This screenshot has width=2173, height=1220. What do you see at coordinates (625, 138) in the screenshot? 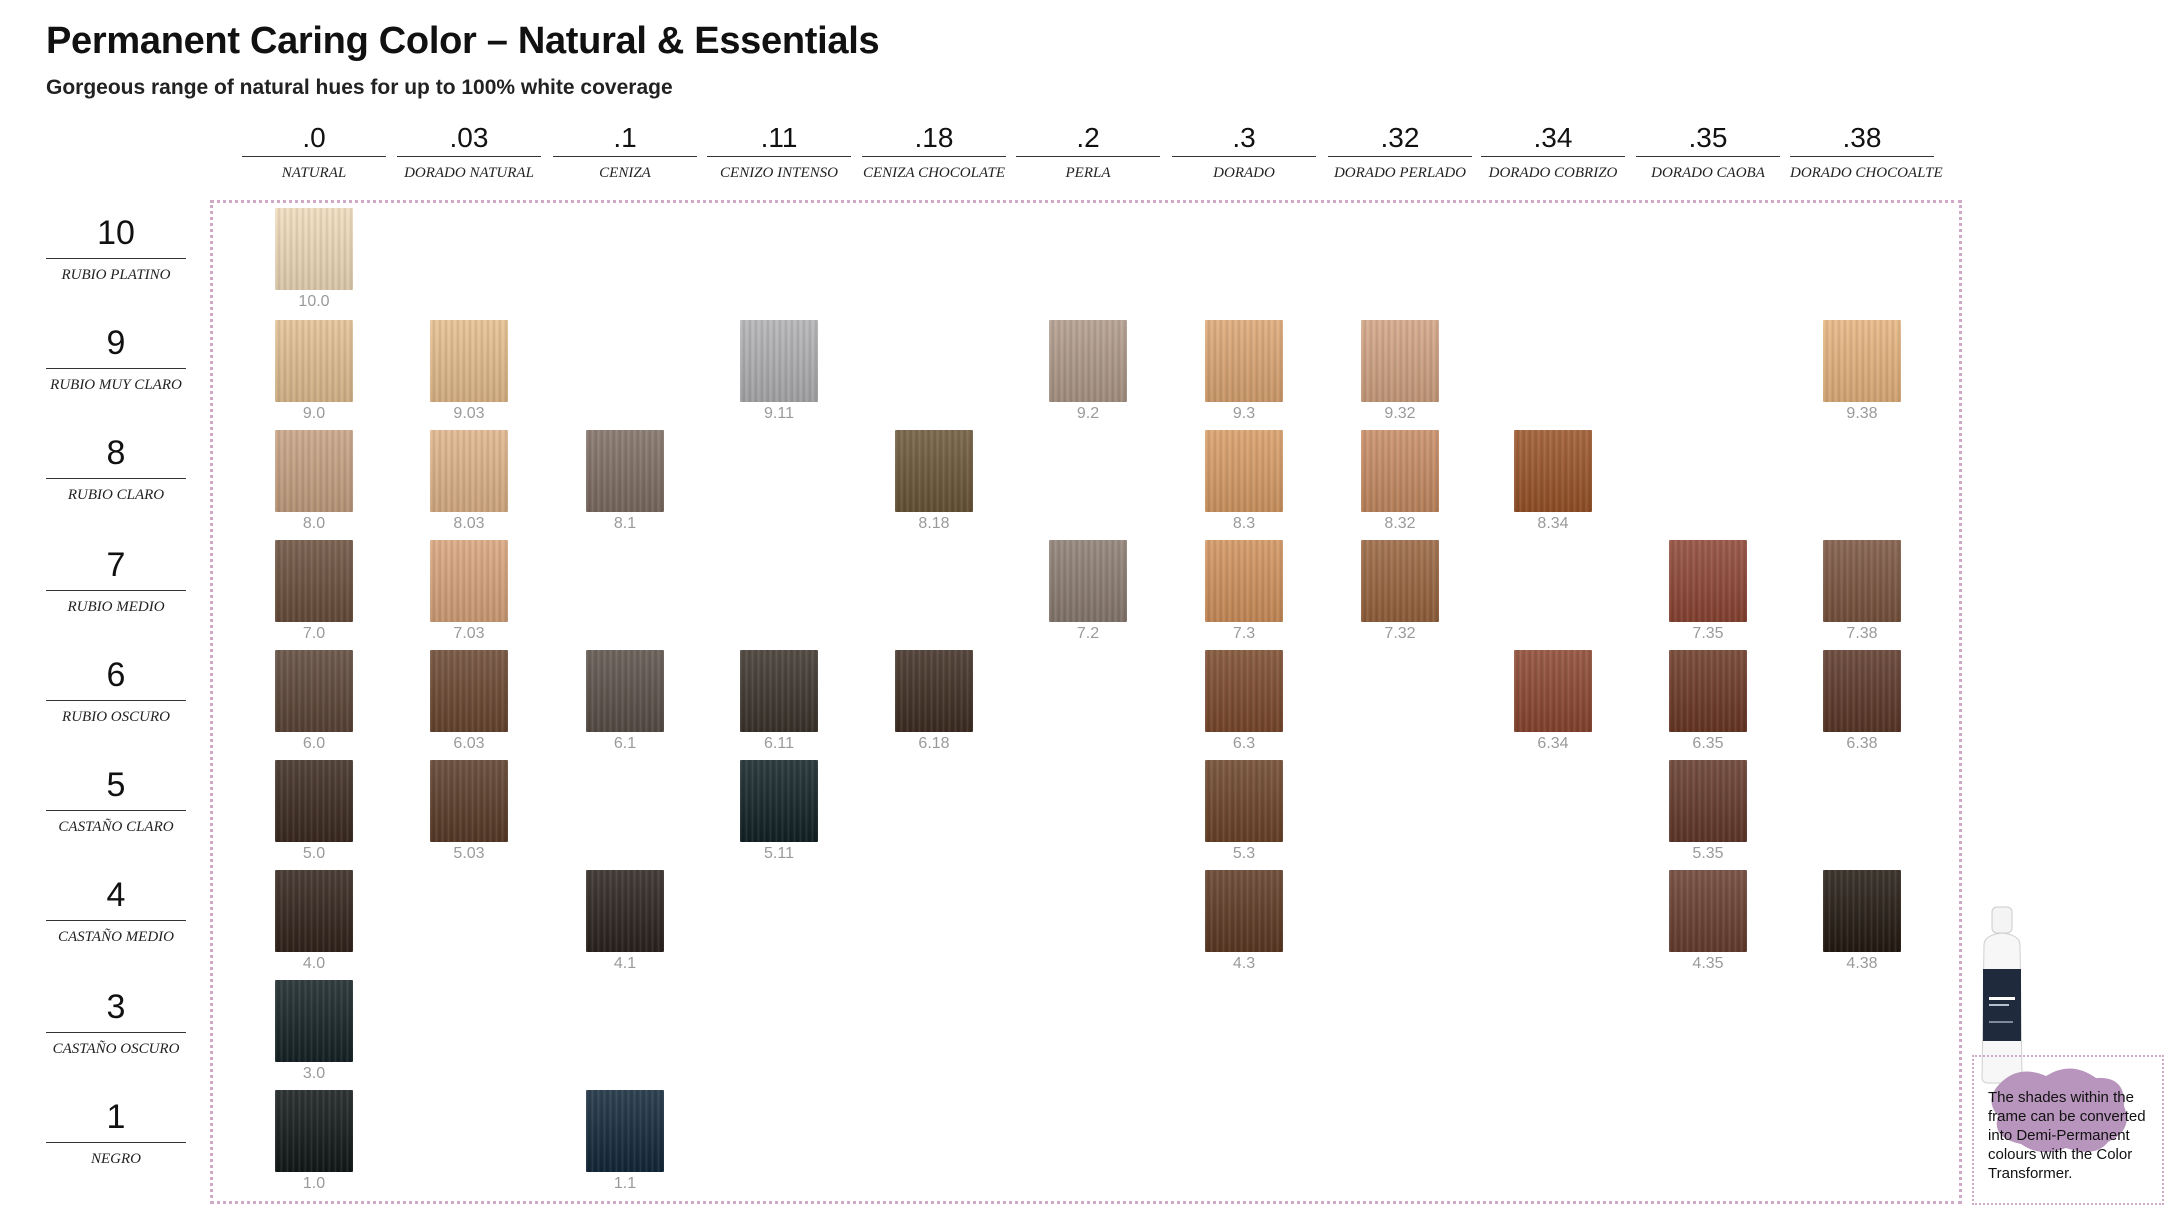
I see `column-code: .1` at bounding box center [625, 138].